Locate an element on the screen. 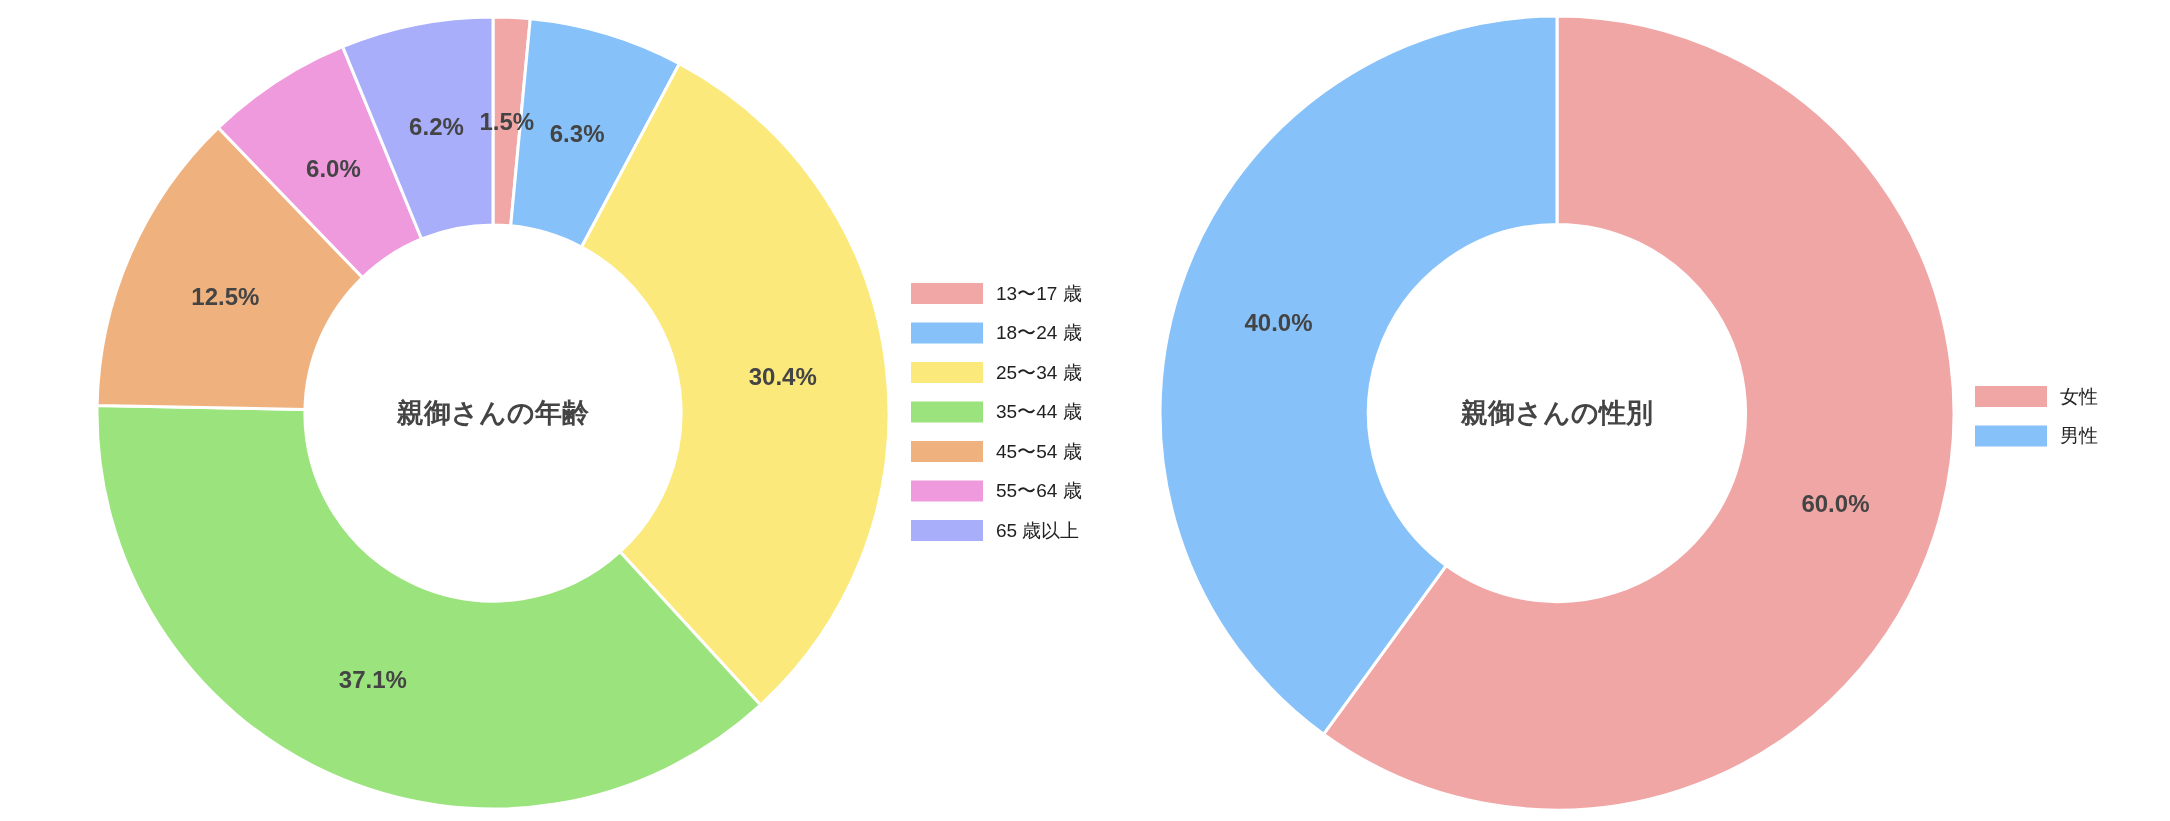  data-label: 12.5% is located at coordinates (225, 296).